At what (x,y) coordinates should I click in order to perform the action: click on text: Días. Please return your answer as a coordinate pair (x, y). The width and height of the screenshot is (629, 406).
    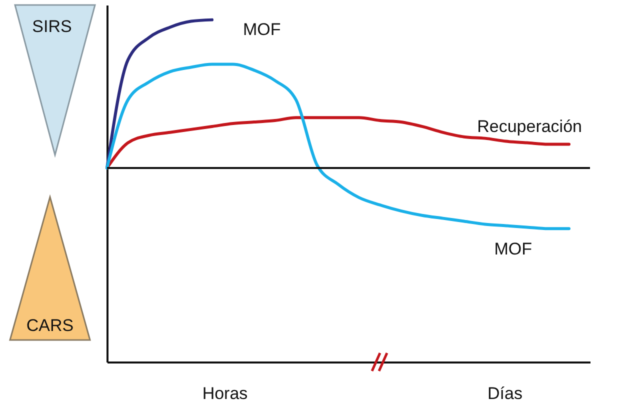
    Looking at the image, I should click on (505, 394).